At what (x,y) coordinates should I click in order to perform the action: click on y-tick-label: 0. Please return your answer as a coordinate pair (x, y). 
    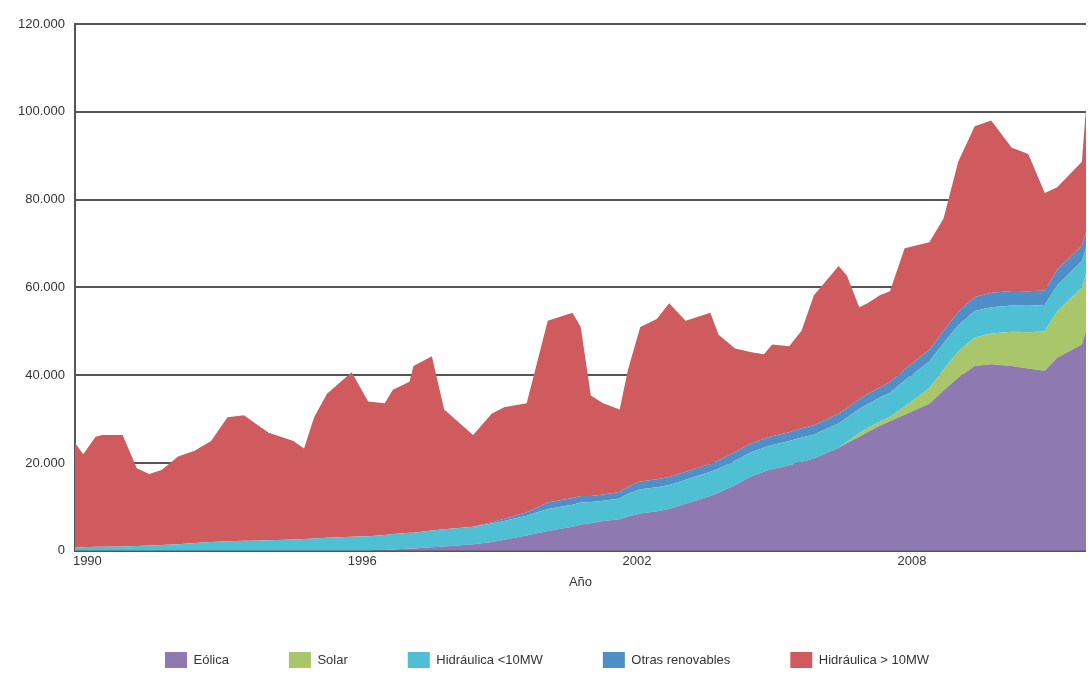
    Looking at the image, I should click on (61, 550).